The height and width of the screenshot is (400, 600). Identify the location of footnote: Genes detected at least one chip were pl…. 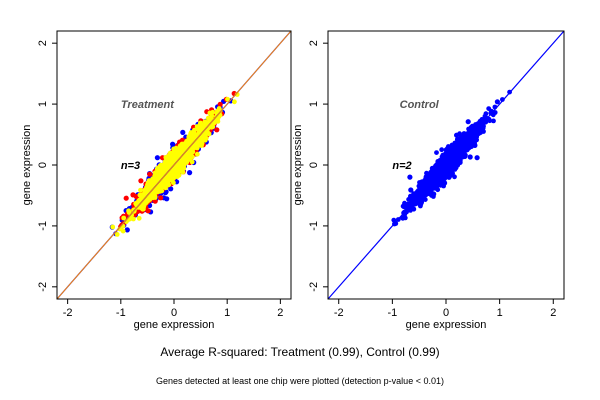
(300, 381).